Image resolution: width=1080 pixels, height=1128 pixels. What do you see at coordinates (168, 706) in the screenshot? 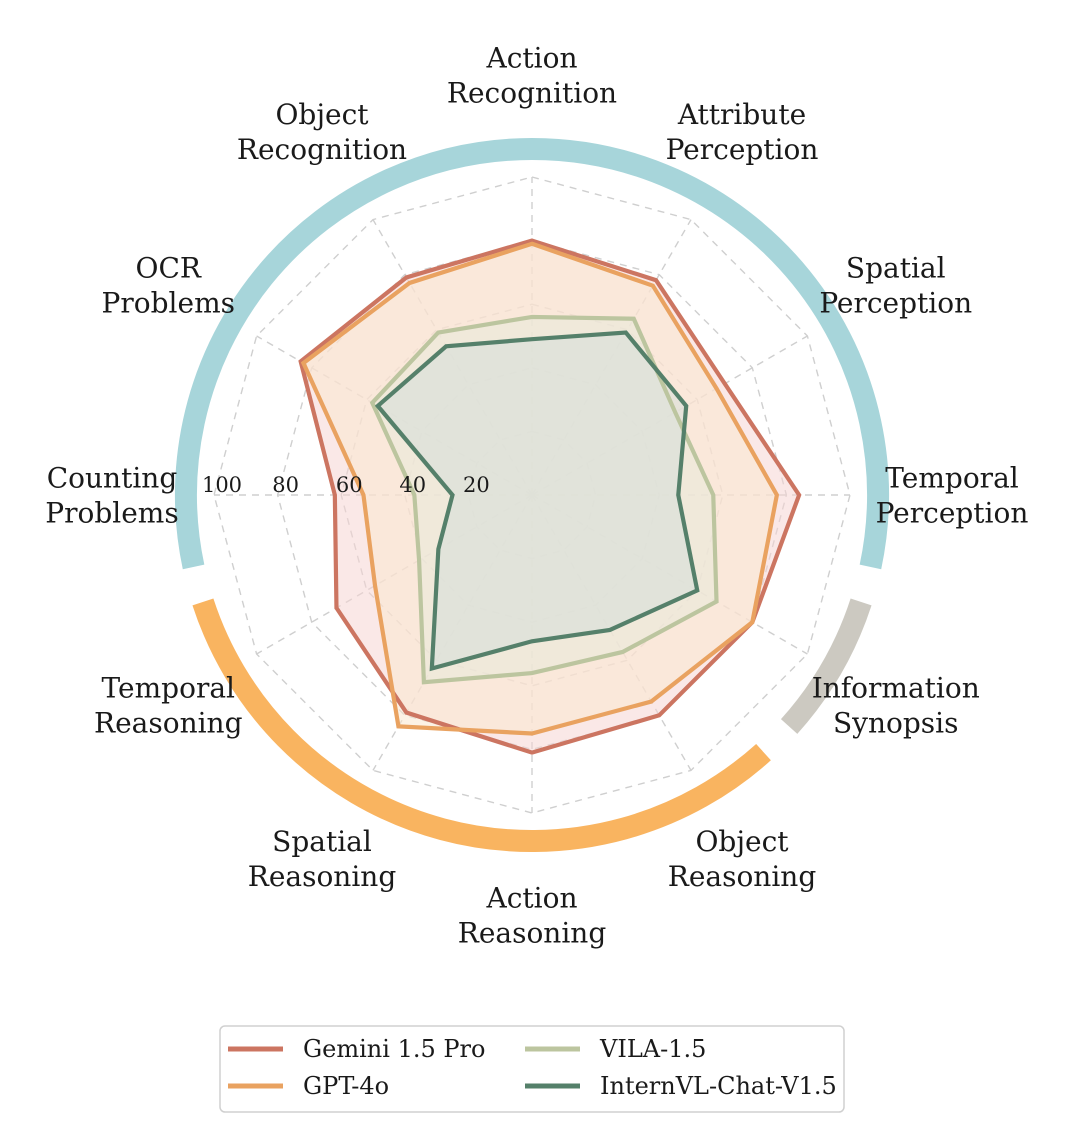
I see `axis-label-temporal-reasoning: Temporal Reasoning` at bounding box center [168, 706].